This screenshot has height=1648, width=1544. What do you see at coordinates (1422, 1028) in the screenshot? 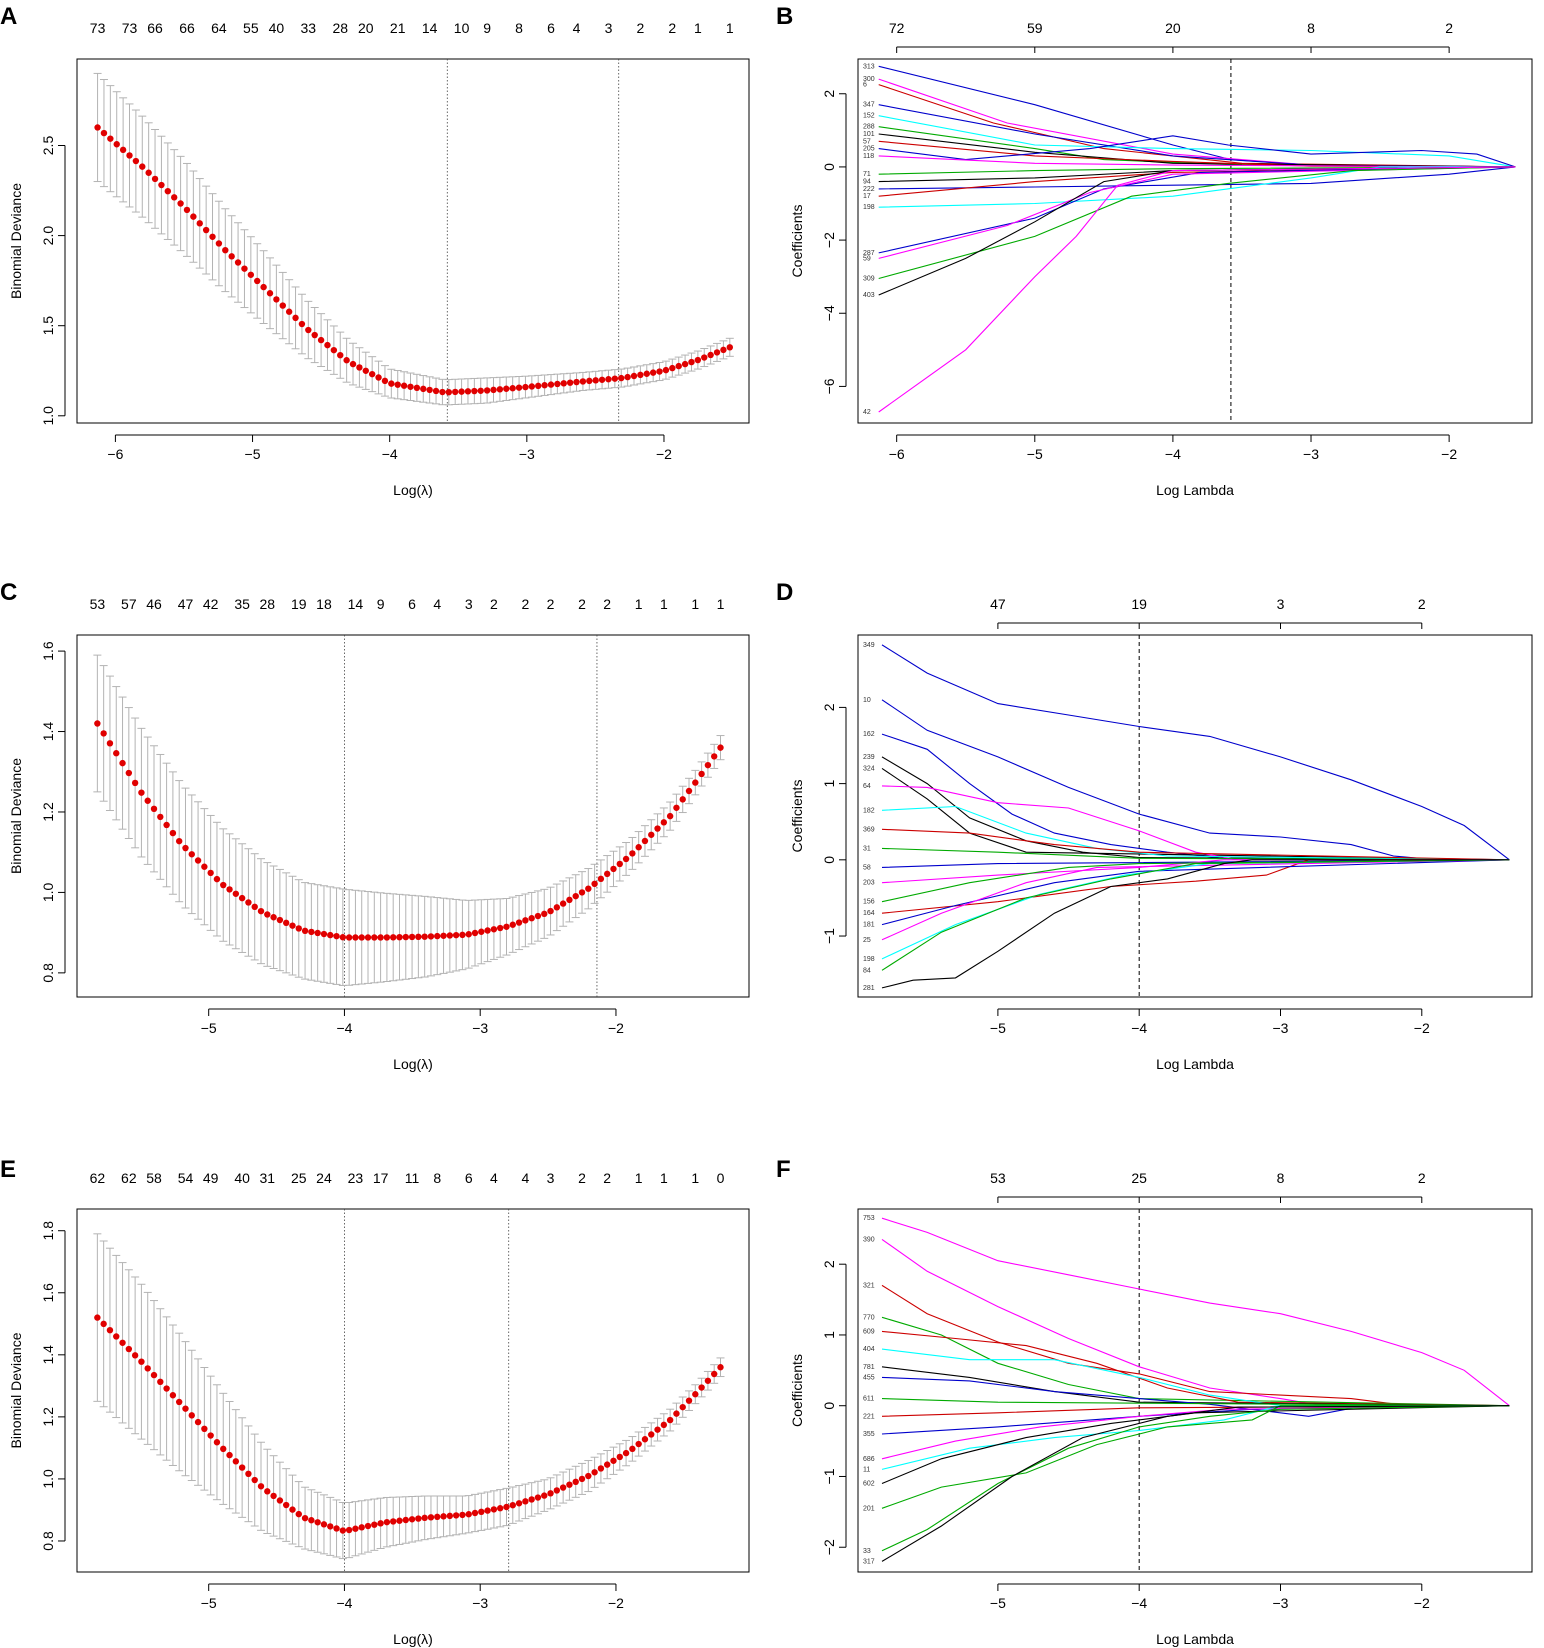
I see `x-tick-label: −2` at bounding box center [1422, 1028].